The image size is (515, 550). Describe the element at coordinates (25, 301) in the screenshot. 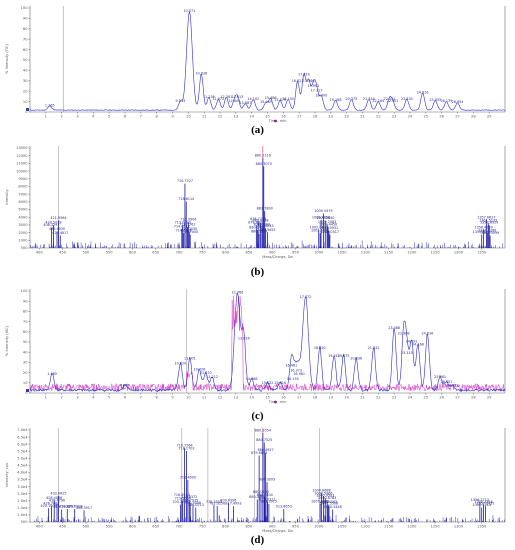

I see `y-tick-label: 90` at that location.